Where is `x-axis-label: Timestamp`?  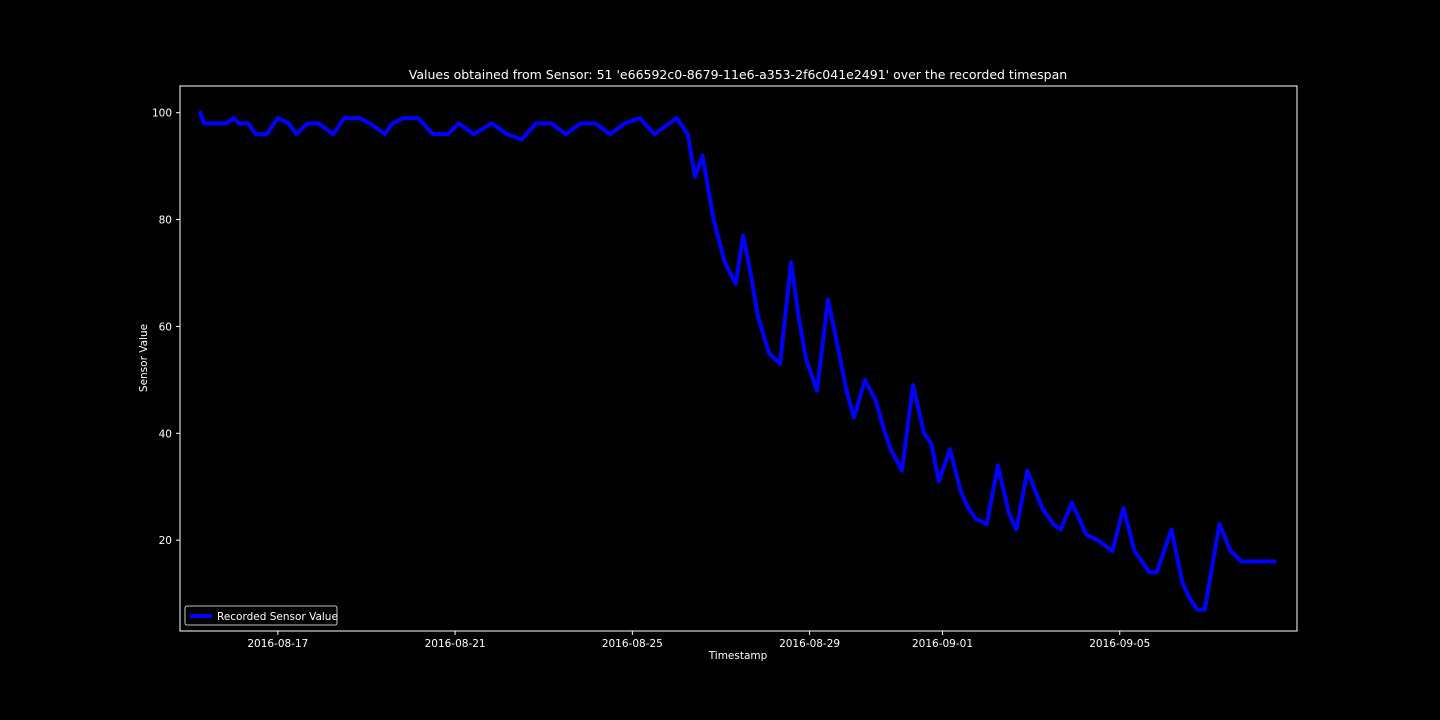
x-axis-label: Timestamp is located at coordinates (738, 656).